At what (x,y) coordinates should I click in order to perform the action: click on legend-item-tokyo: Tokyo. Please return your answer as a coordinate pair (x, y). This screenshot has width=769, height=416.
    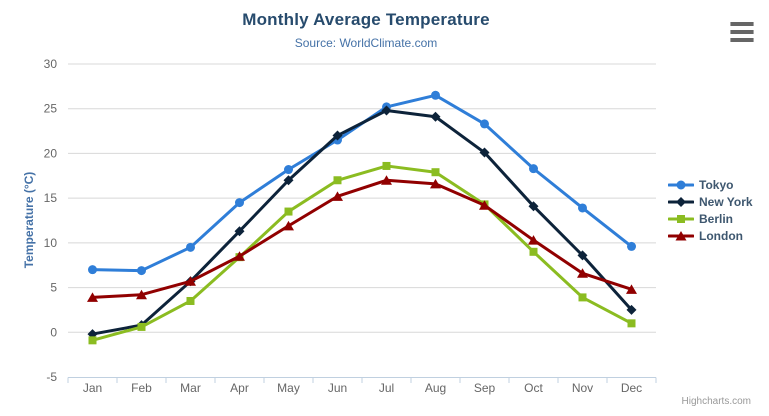
    Looking at the image, I should click on (710, 184).